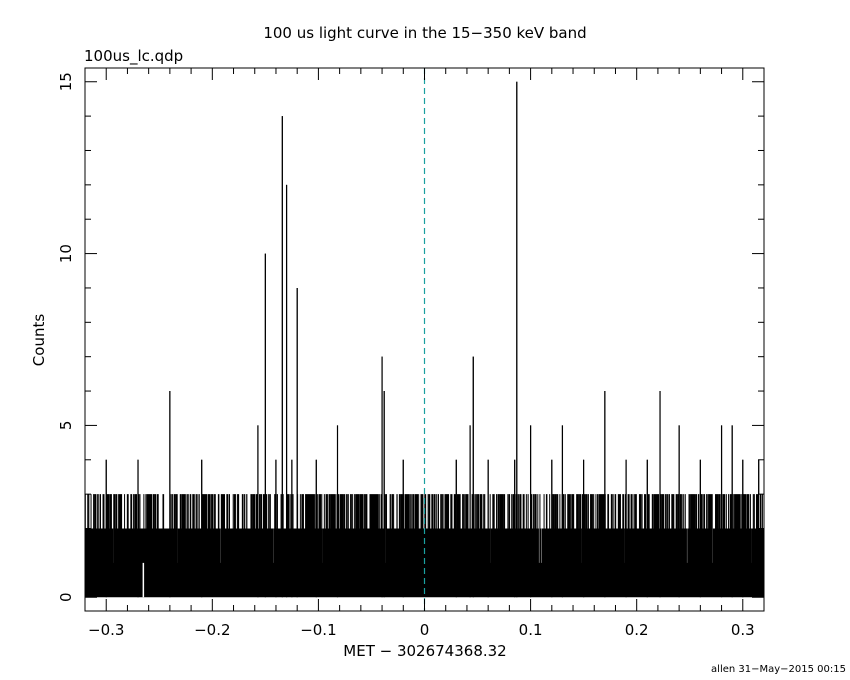  I want to click on x-tick-label: −0.1, so click(318, 630).